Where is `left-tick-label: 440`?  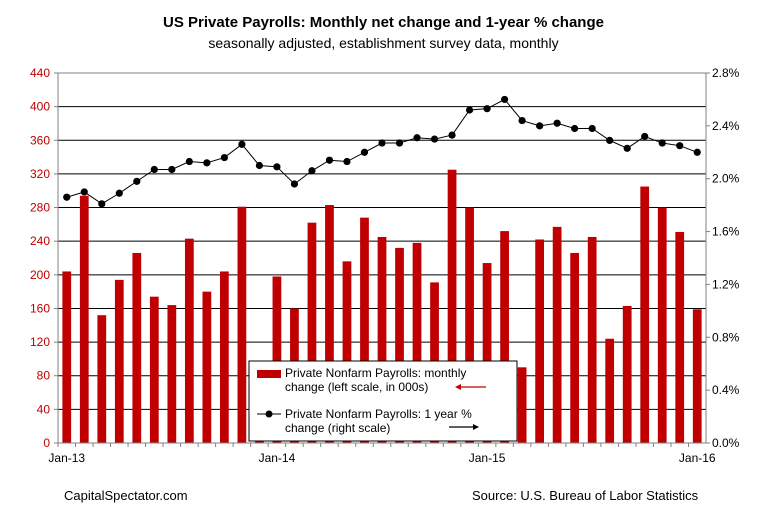 left-tick-label: 440 is located at coordinates (40, 73).